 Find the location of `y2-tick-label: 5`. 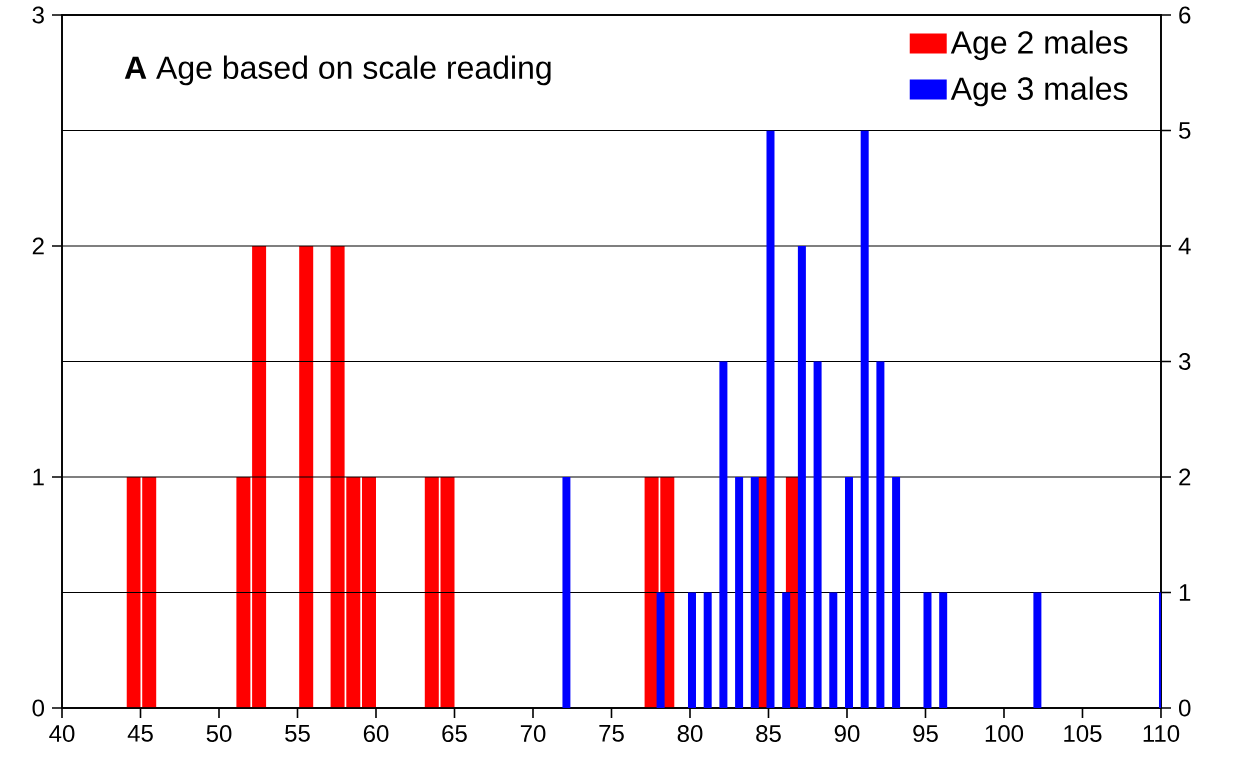

y2-tick-label: 5 is located at coordinates (1185, 130).